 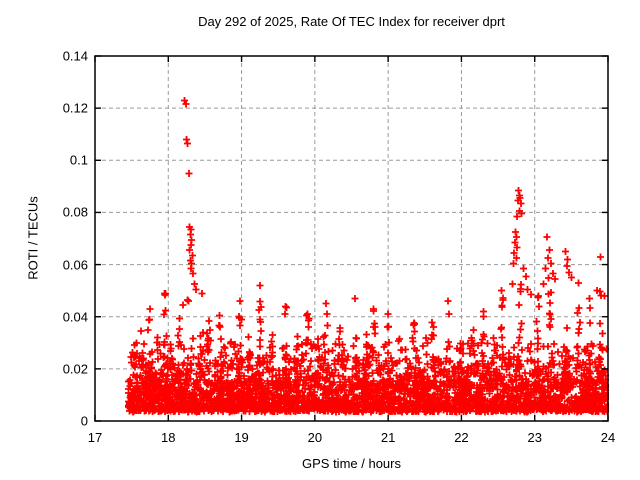 I want to click on x-tick-label: 18, so click(x=168, y=437).